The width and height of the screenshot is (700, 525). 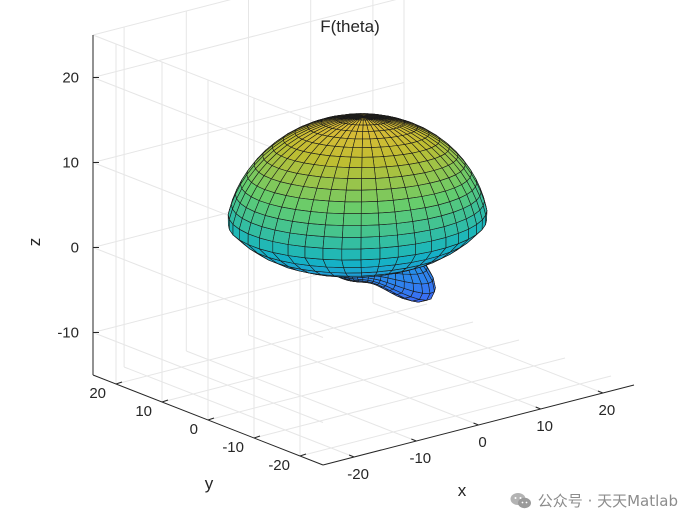 What do you see at coordinates (482, 442) in the screenshot?
I see `x-tick-label: 0` at bounding box center [482, 442].